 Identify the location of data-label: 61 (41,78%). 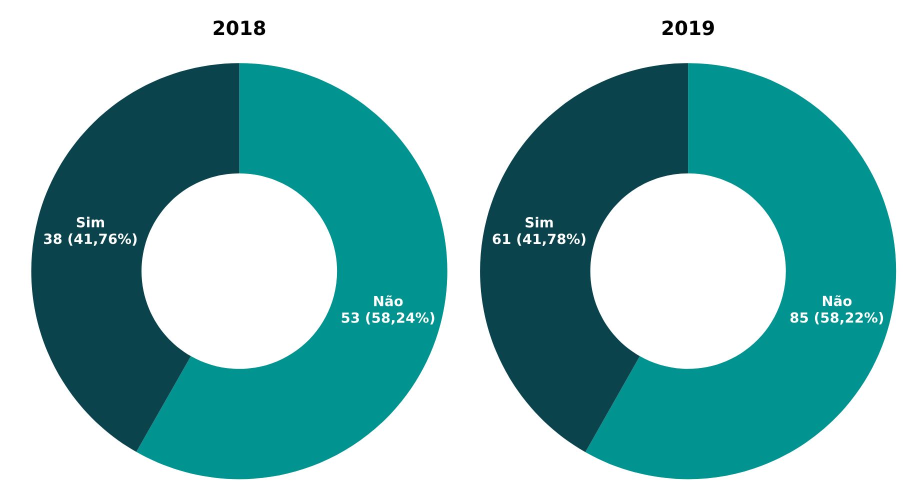
(539, 239).